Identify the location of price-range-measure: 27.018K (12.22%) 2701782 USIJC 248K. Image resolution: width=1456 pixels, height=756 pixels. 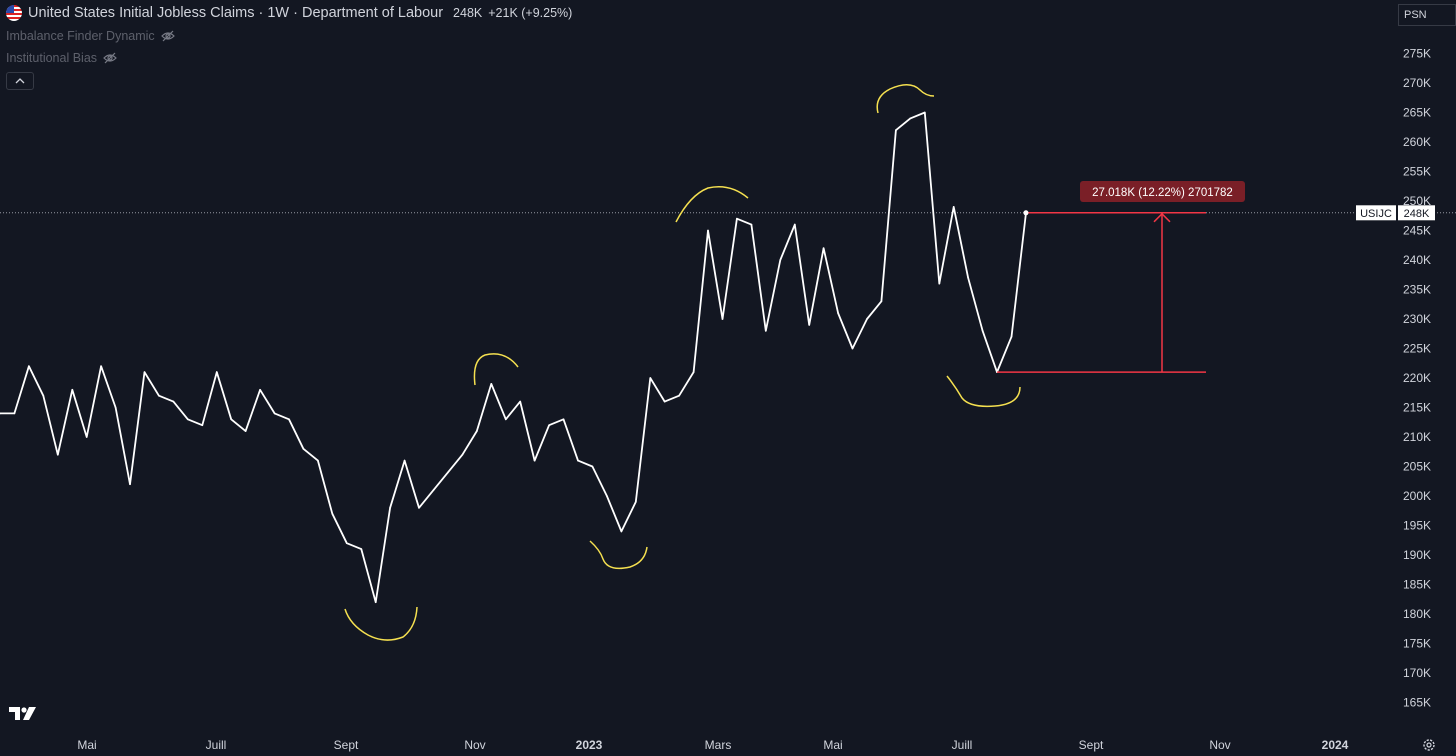
(1216, 277).